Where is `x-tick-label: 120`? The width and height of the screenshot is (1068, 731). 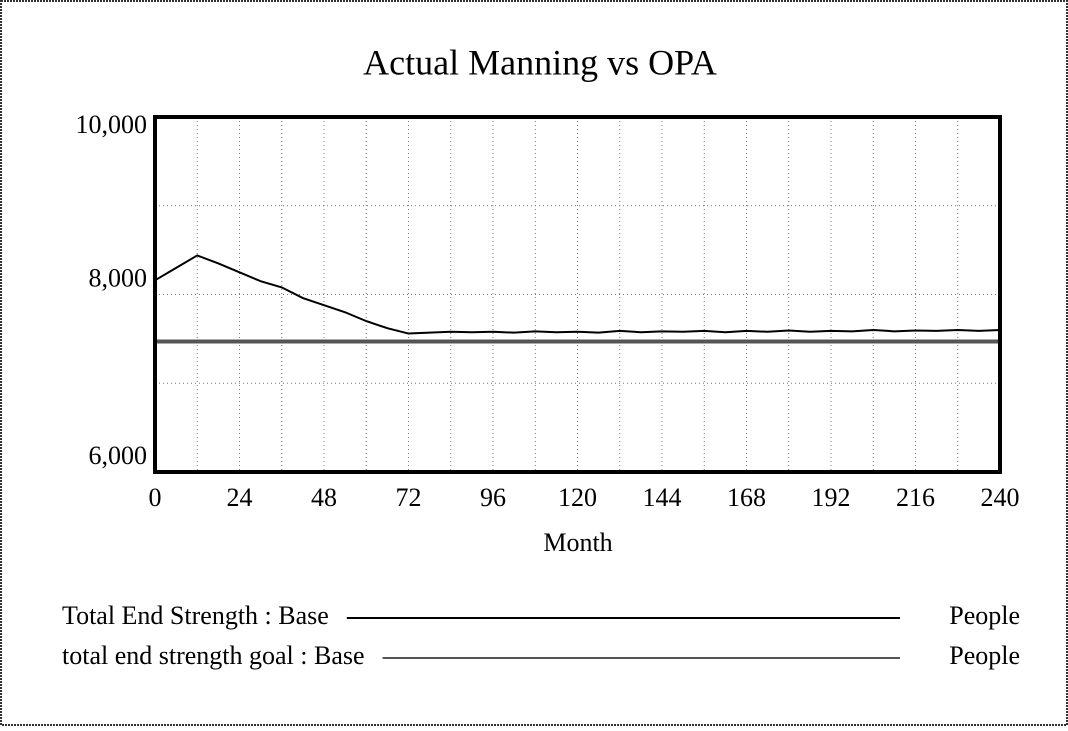
x-tick-label: 120 is located at coordinates (577, 497).